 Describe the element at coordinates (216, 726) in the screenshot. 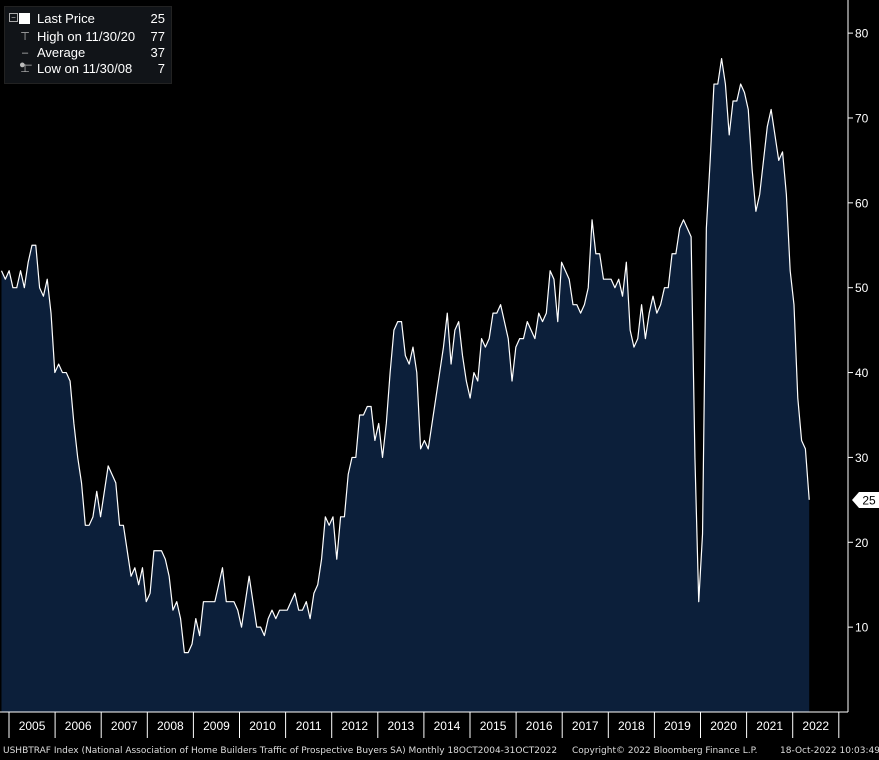

I see `x-tick-label: 2009` at that location.